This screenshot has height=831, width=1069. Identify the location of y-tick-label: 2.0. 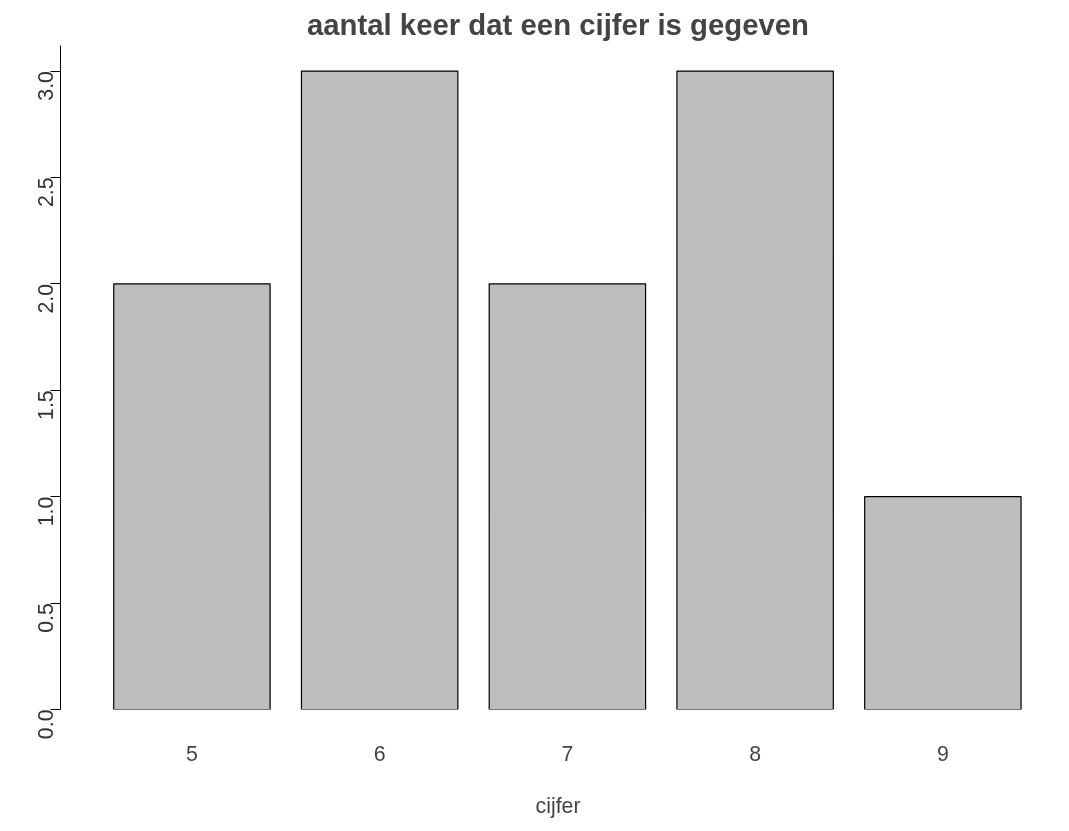
(46, 298).